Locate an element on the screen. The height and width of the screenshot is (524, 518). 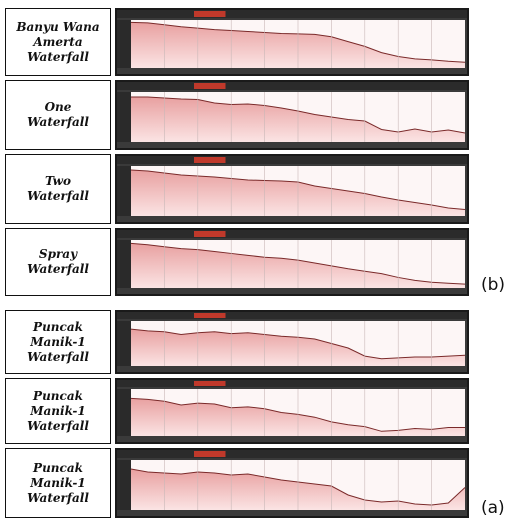
waterfall-label: Spray Waterfall is located at coordinates (58, 262).